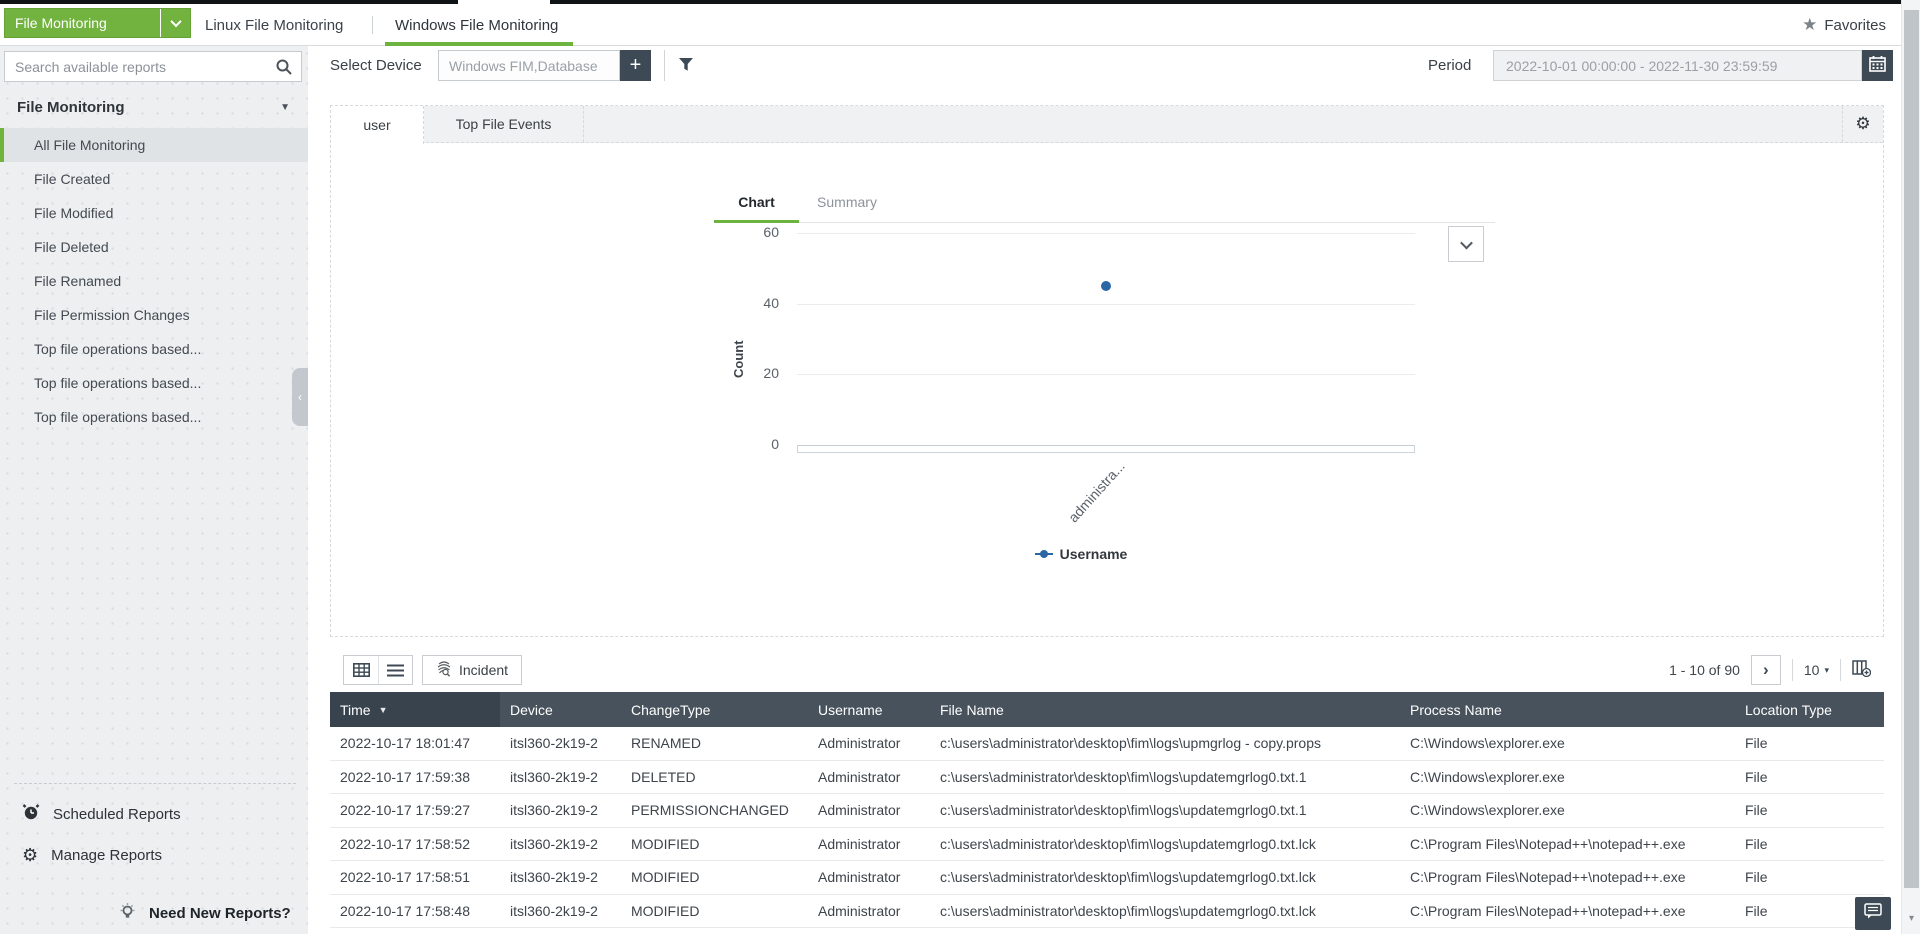 This screenshot has height=934, width=1920. What do you see at coordinates (101, 814) in the screenshot?
I see `scheduled-reports-button: Scheduled Reports` at bounding box center [101, 814].